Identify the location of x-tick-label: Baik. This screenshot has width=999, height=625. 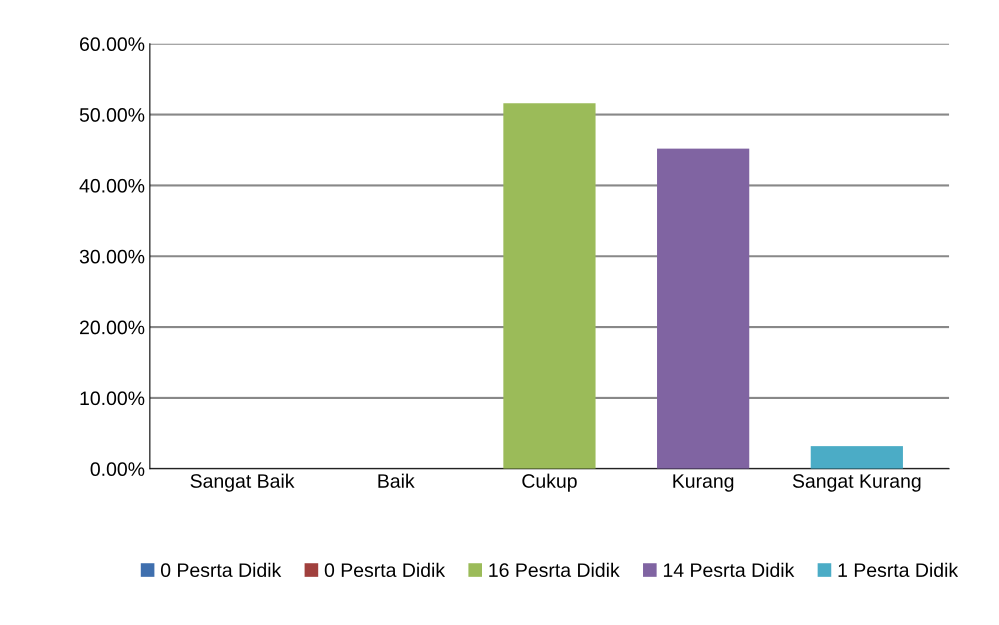
(396, 481).